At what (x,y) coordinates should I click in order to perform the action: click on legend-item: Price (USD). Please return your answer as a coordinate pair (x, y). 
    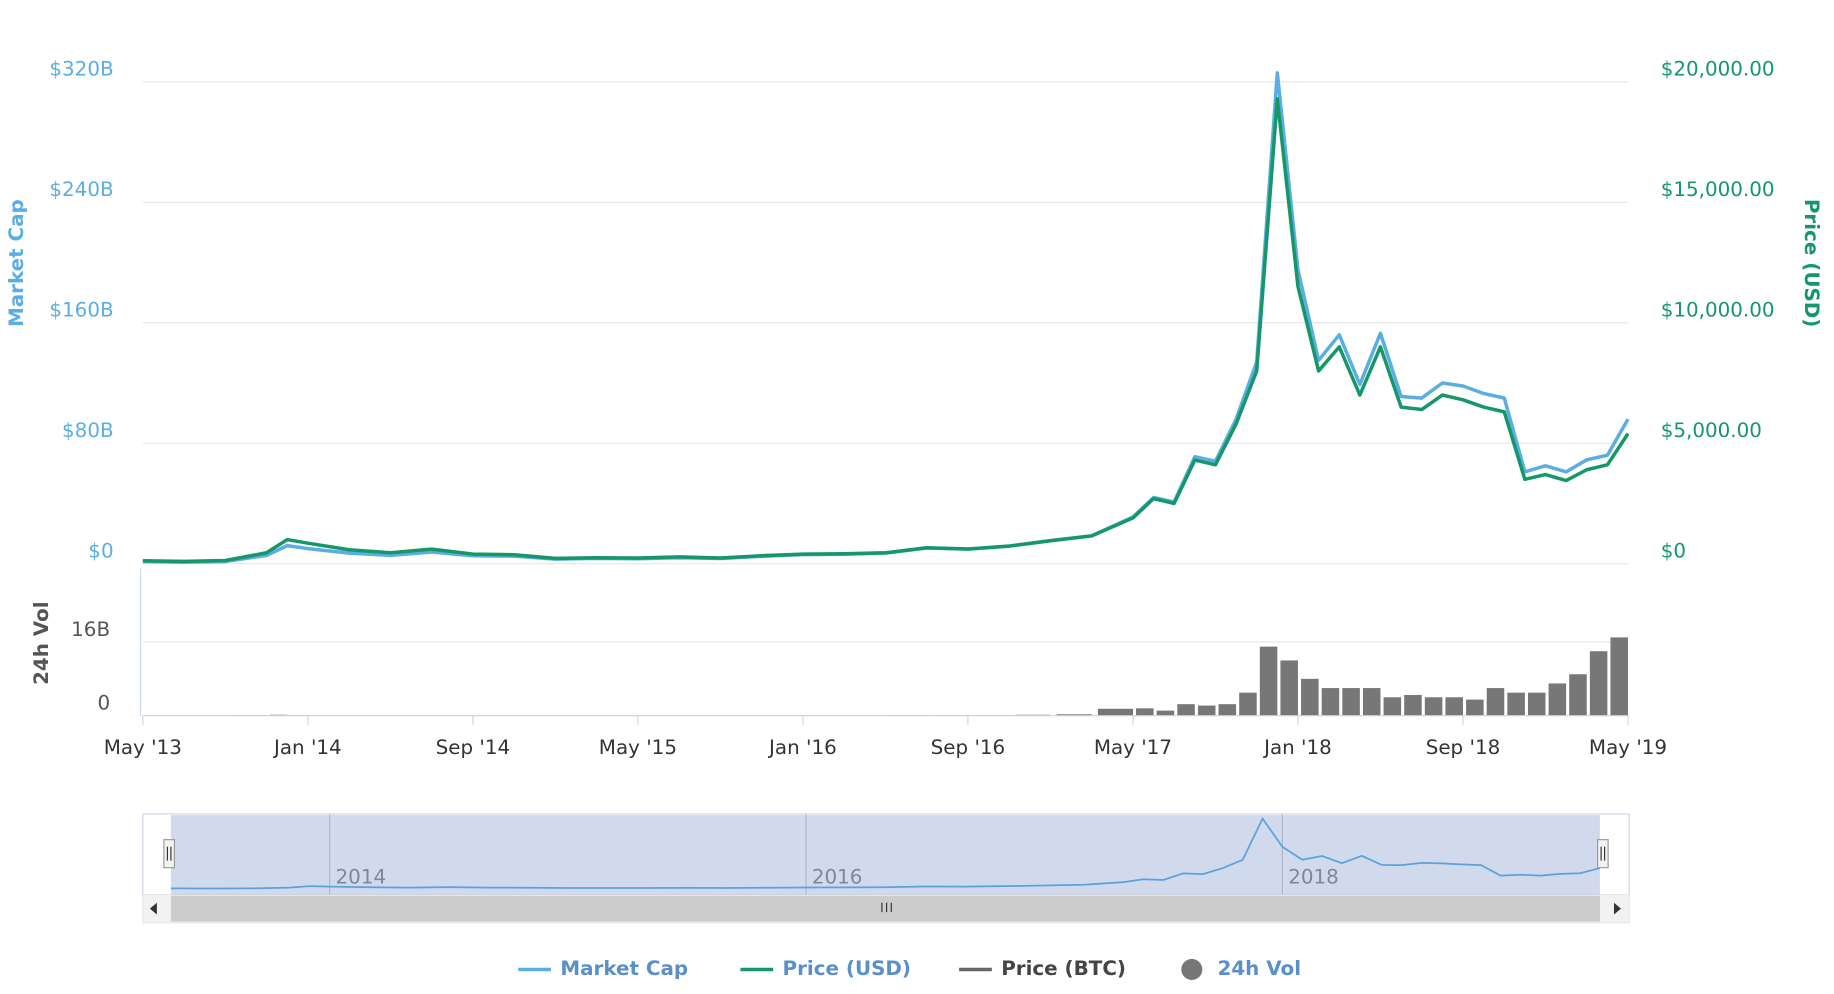
    Looking at the image, I should click on (825, 968).